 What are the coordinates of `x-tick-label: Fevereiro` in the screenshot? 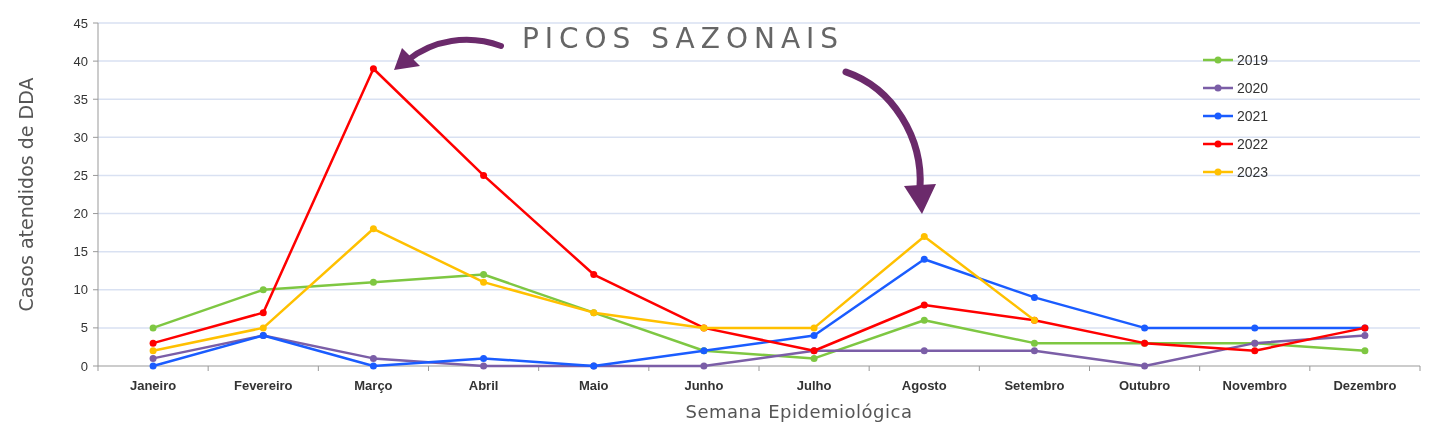 It's located at (263, 385).